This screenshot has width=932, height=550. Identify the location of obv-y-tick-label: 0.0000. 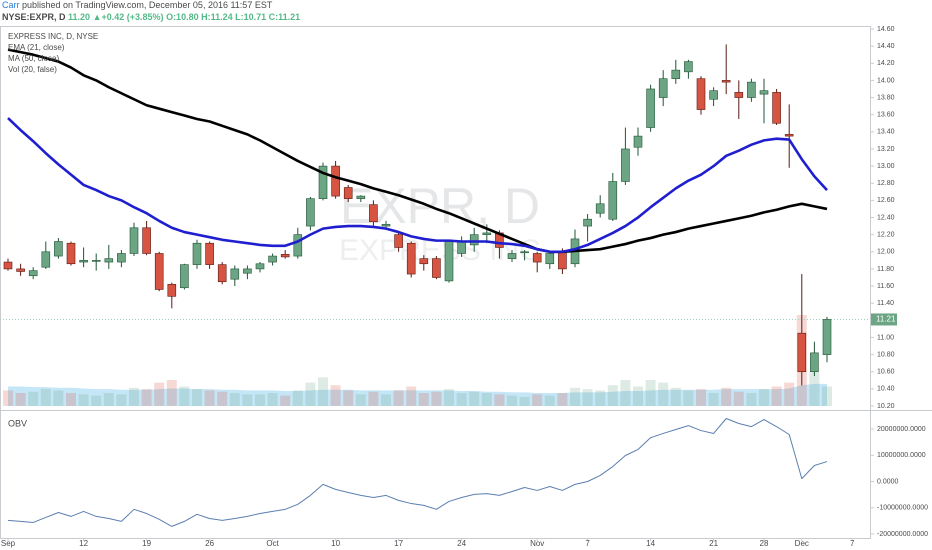
(888, 481).